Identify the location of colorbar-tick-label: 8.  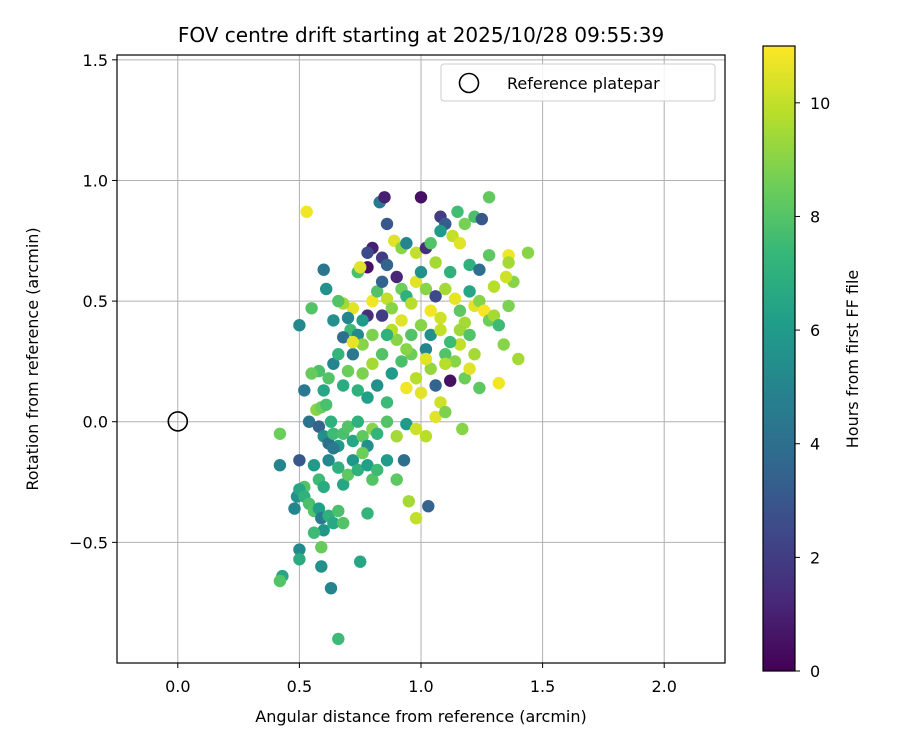
(815, 216).